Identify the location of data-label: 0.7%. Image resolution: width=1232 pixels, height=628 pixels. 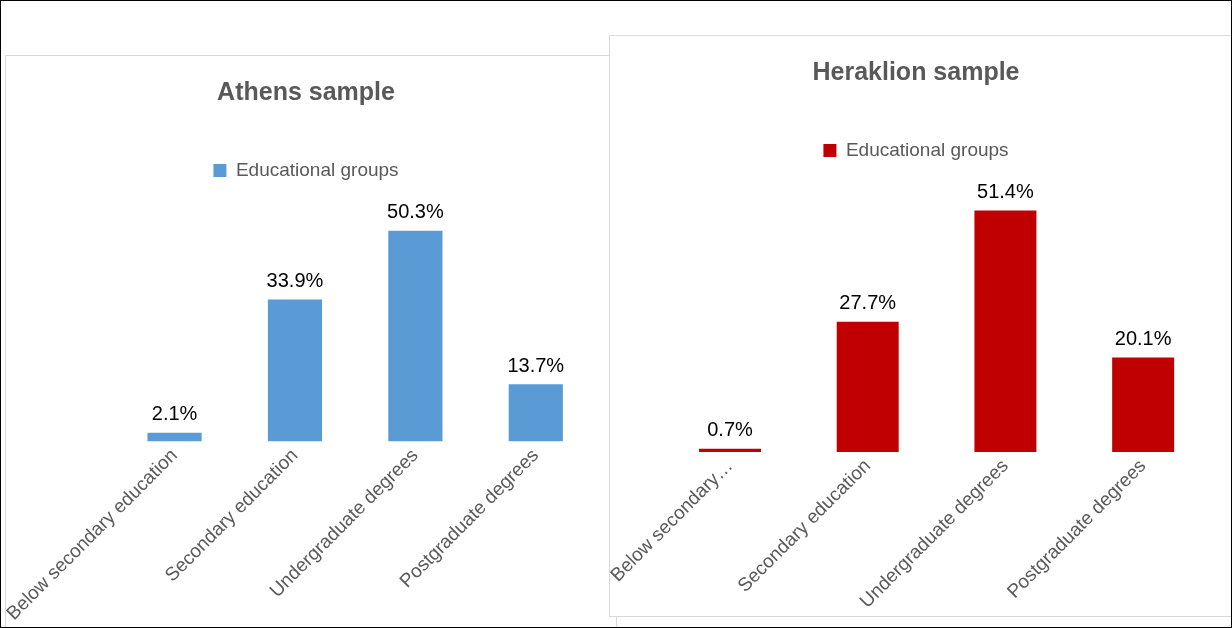
(730, 429).